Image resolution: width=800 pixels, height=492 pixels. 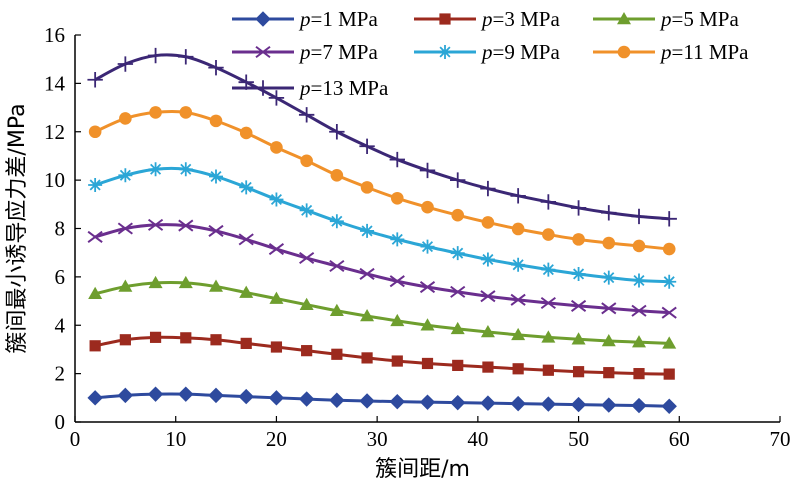 What do you see at coordinates (671, 52) in the screenshot?
I see `legend-item: p=11 MPa` at bounding box center [671, 52].